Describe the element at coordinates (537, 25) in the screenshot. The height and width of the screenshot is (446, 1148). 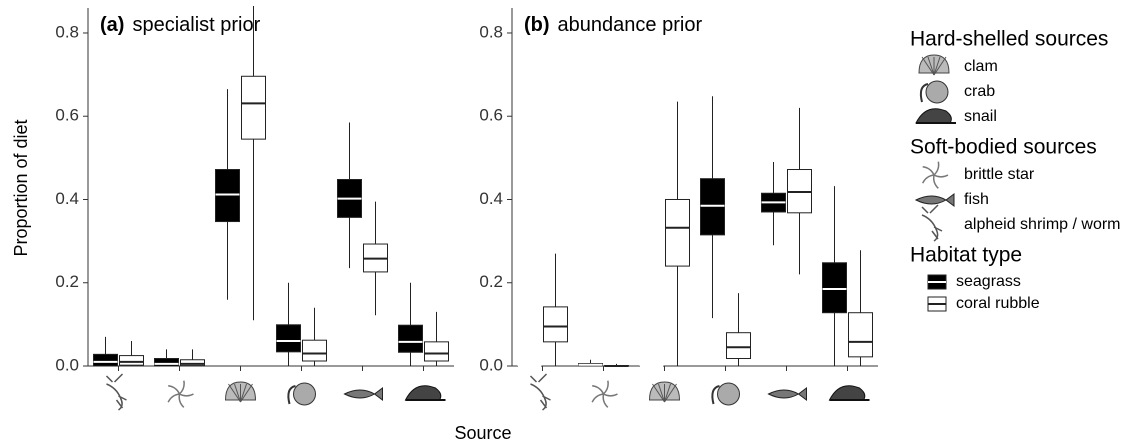
I see `panel-label: (b)` at that location.